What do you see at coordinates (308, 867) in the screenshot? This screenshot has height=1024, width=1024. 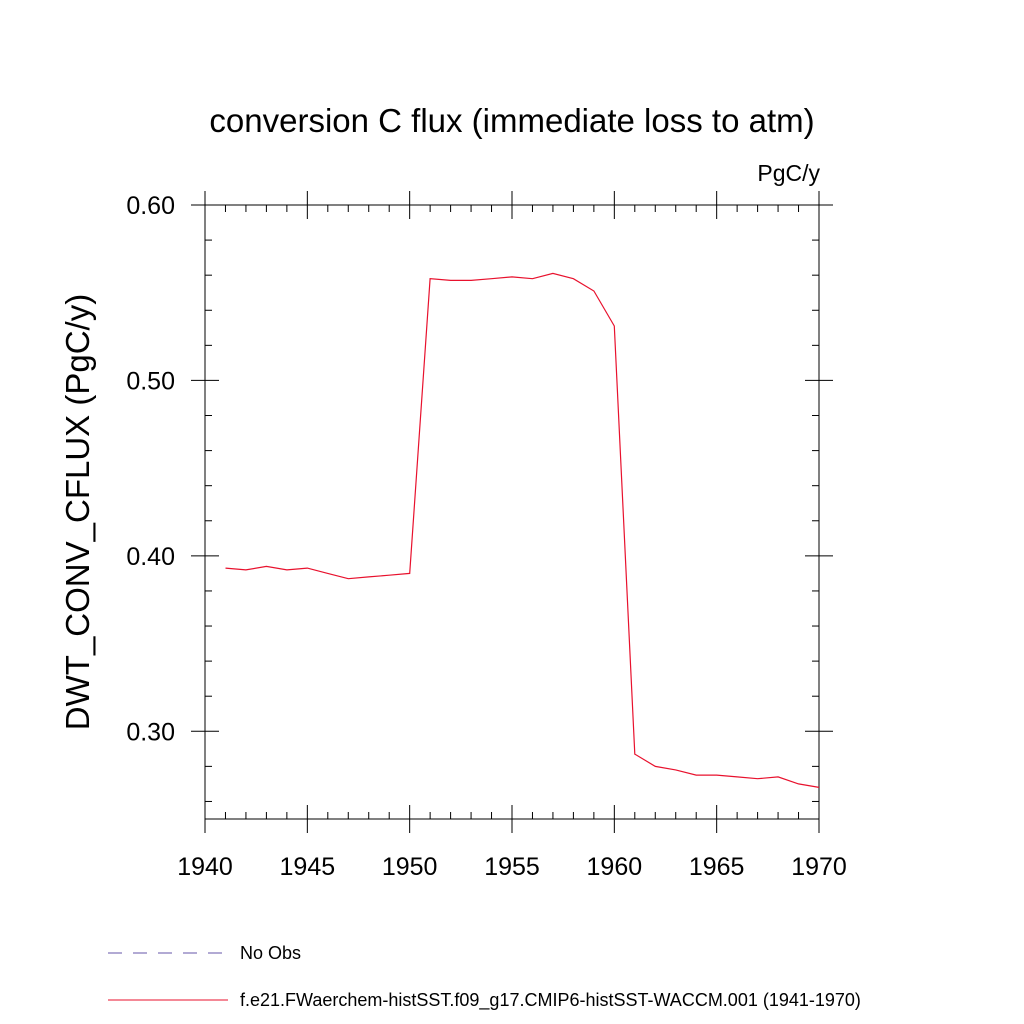 I see `x-tick-label: 1945` at bounding box center [308, 867].